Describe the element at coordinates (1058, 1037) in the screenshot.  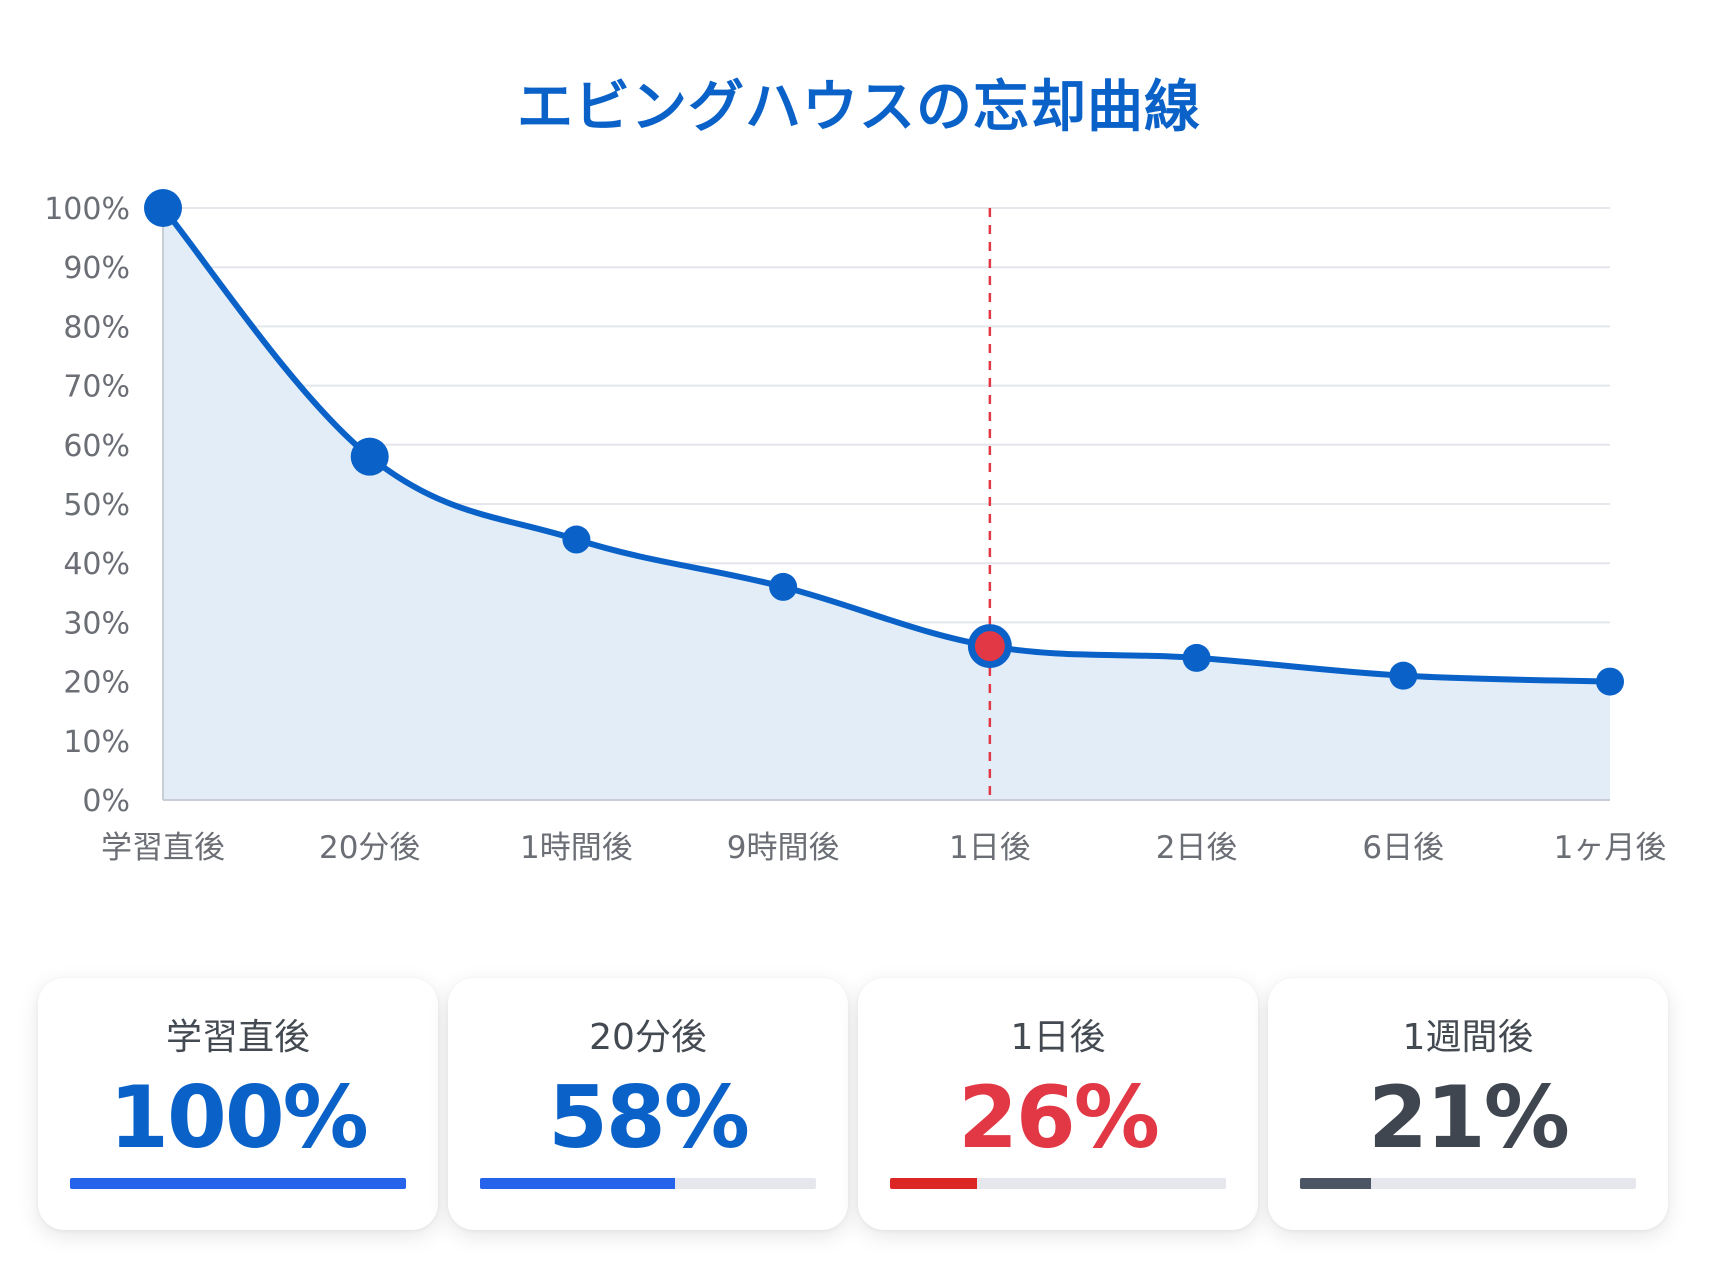
I see `stat-label: 1日後` at that location.